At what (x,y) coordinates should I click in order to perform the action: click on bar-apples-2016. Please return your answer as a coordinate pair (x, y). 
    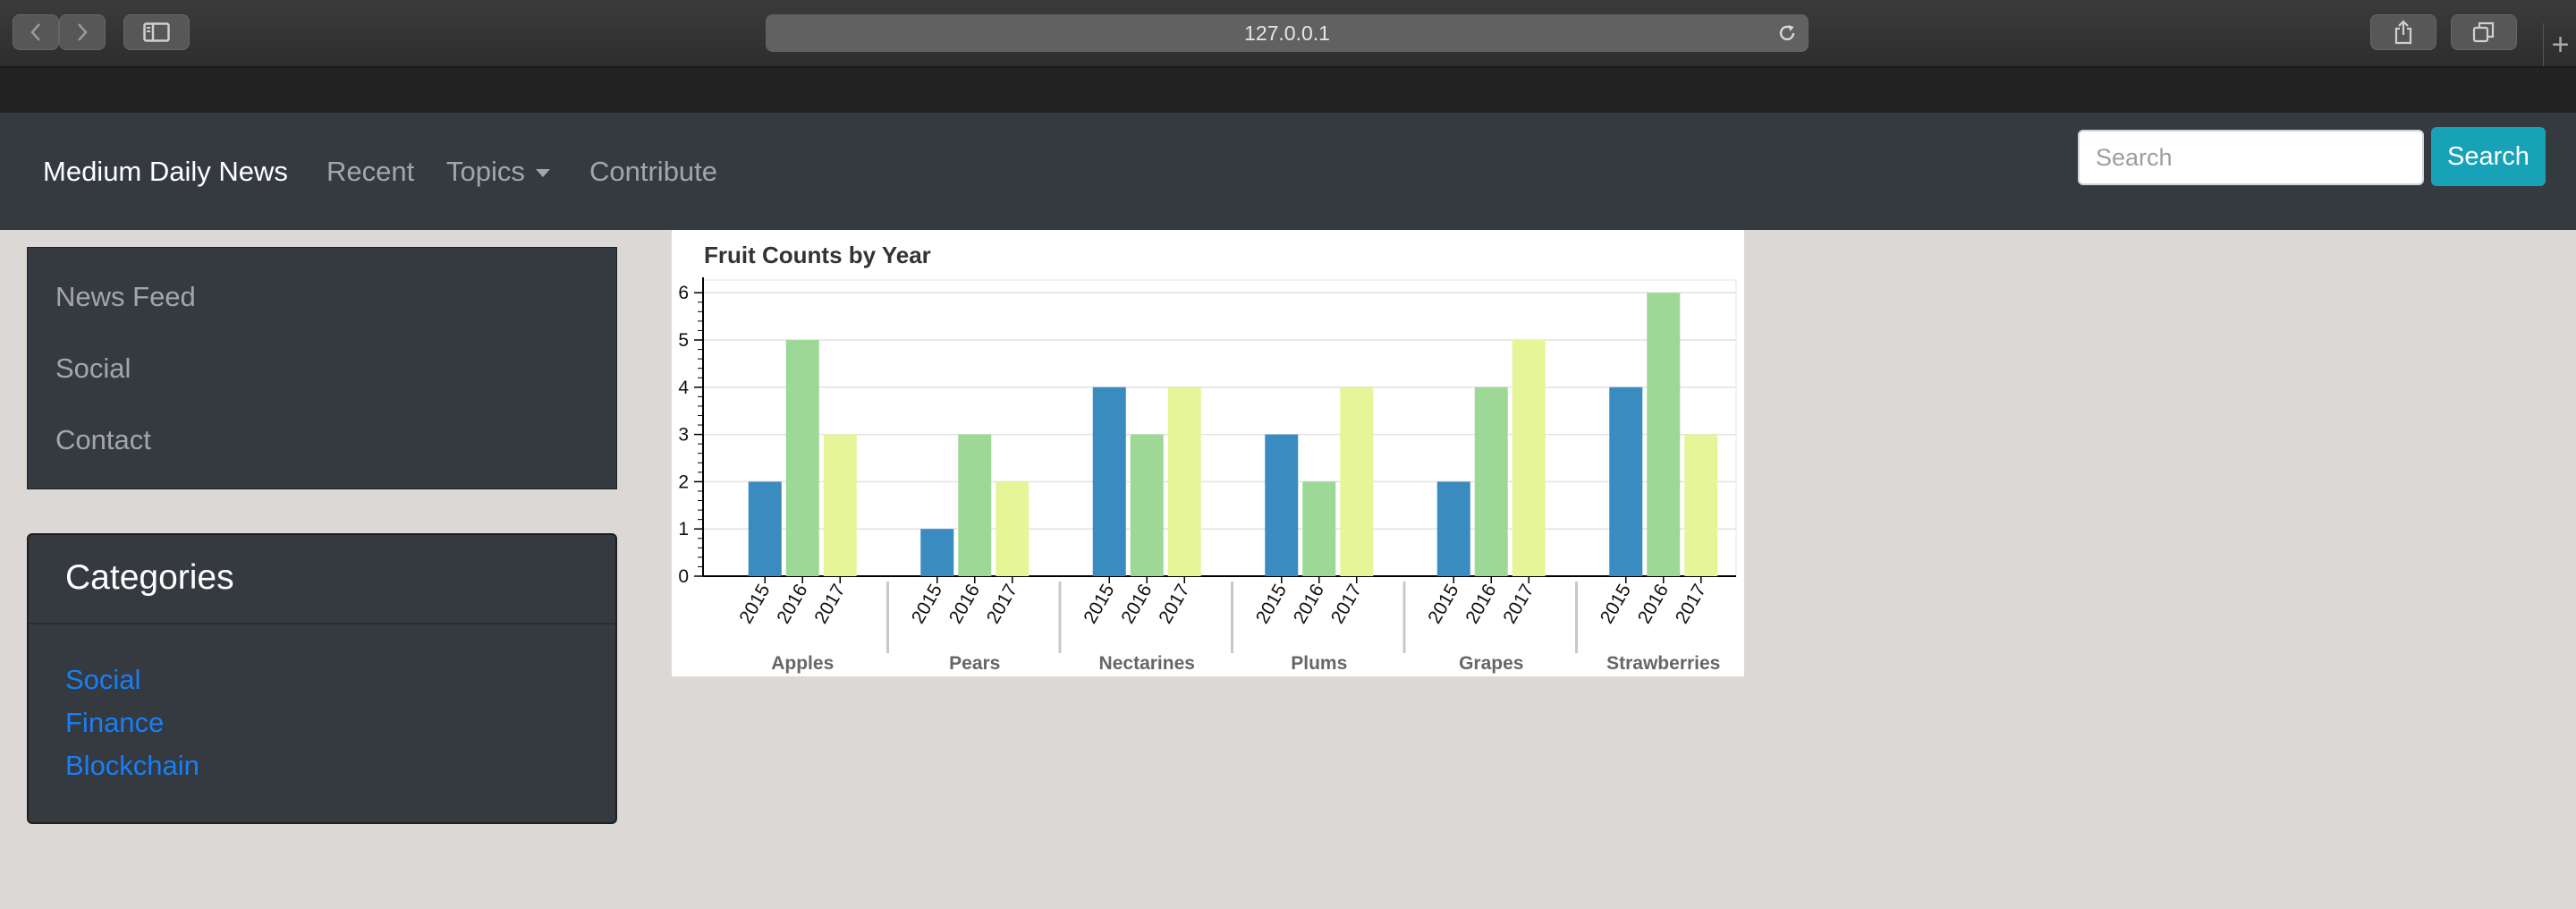
    Looking at the image, I should click on (802, 458).